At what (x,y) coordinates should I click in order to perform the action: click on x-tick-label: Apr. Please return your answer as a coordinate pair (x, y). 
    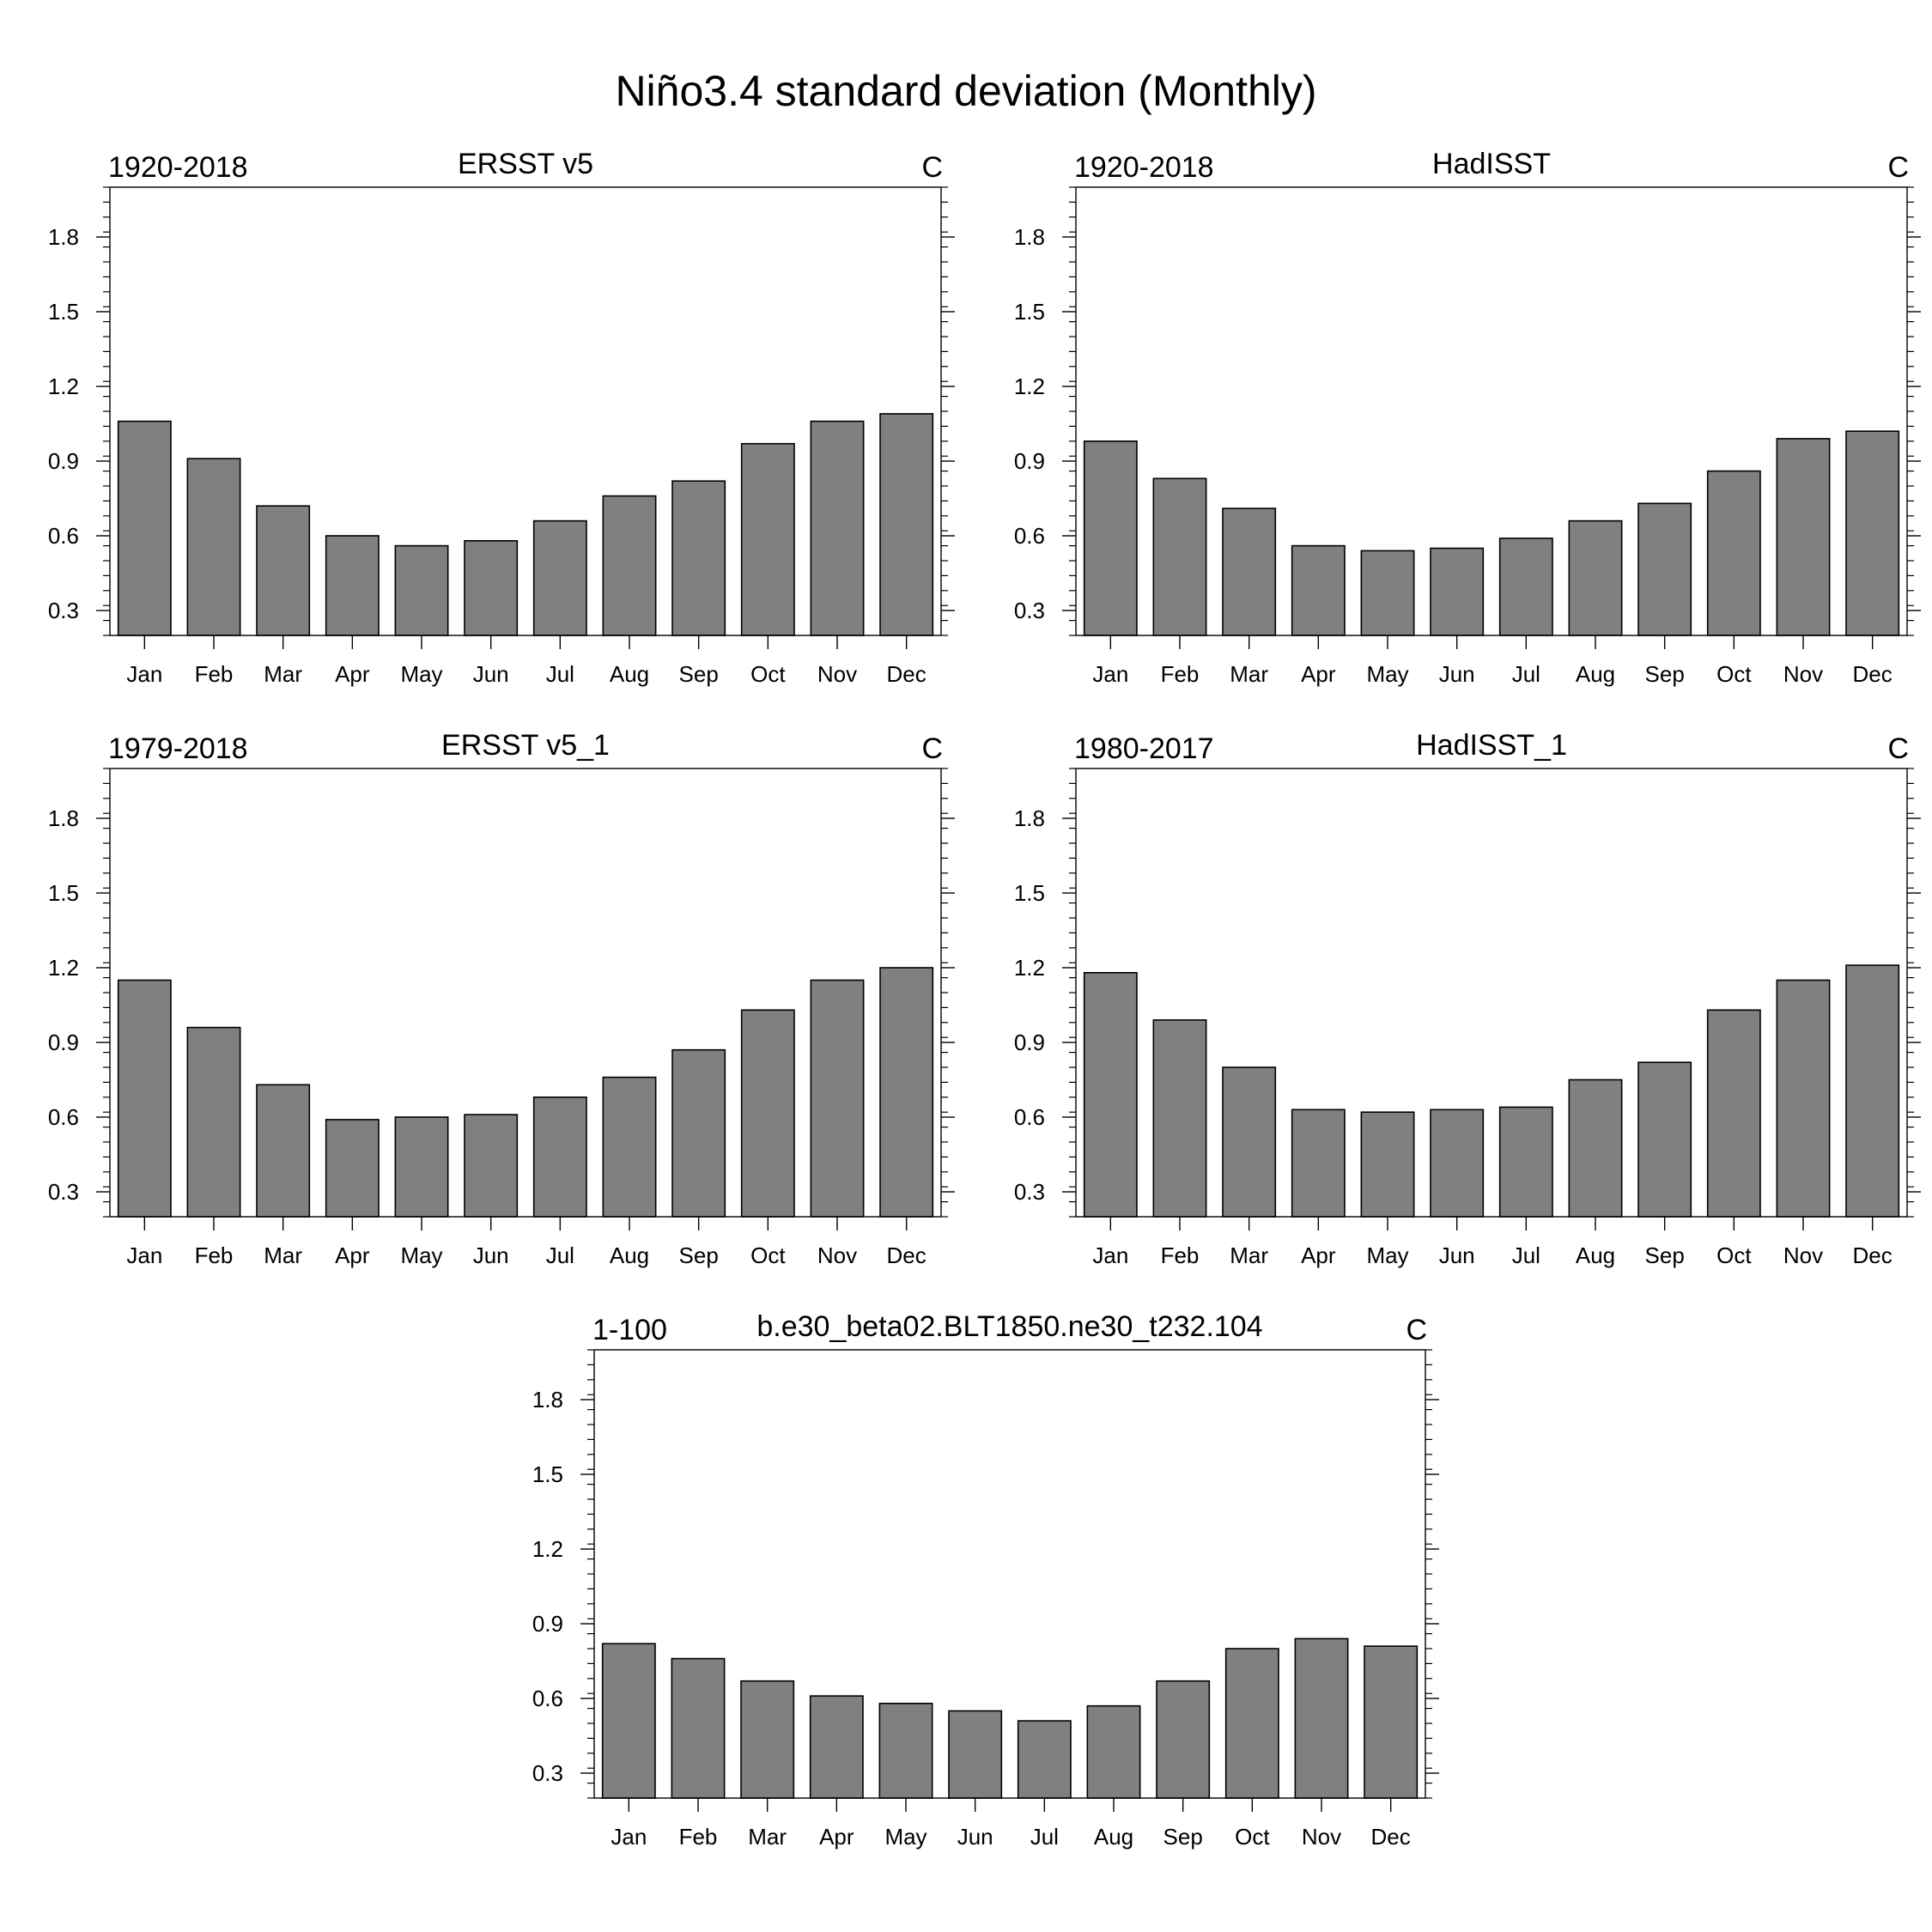
    Looking at the image, I should click on (353, 674).